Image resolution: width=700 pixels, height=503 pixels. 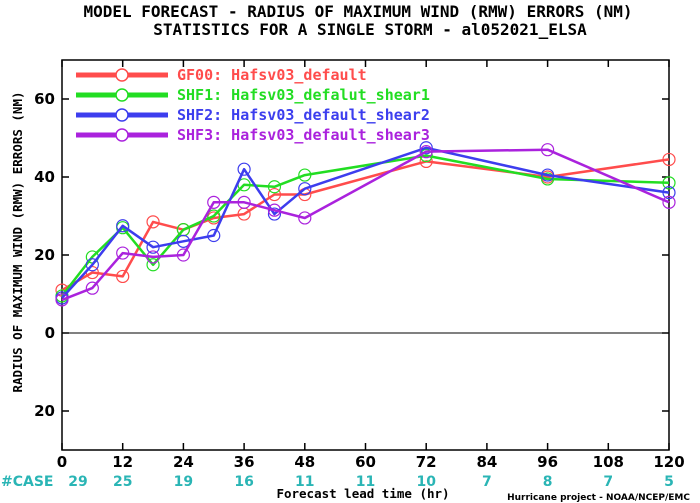 I want to click on legend-entry: SHF3: Hafsv03_default_shear3, so click(x=303, y=135).